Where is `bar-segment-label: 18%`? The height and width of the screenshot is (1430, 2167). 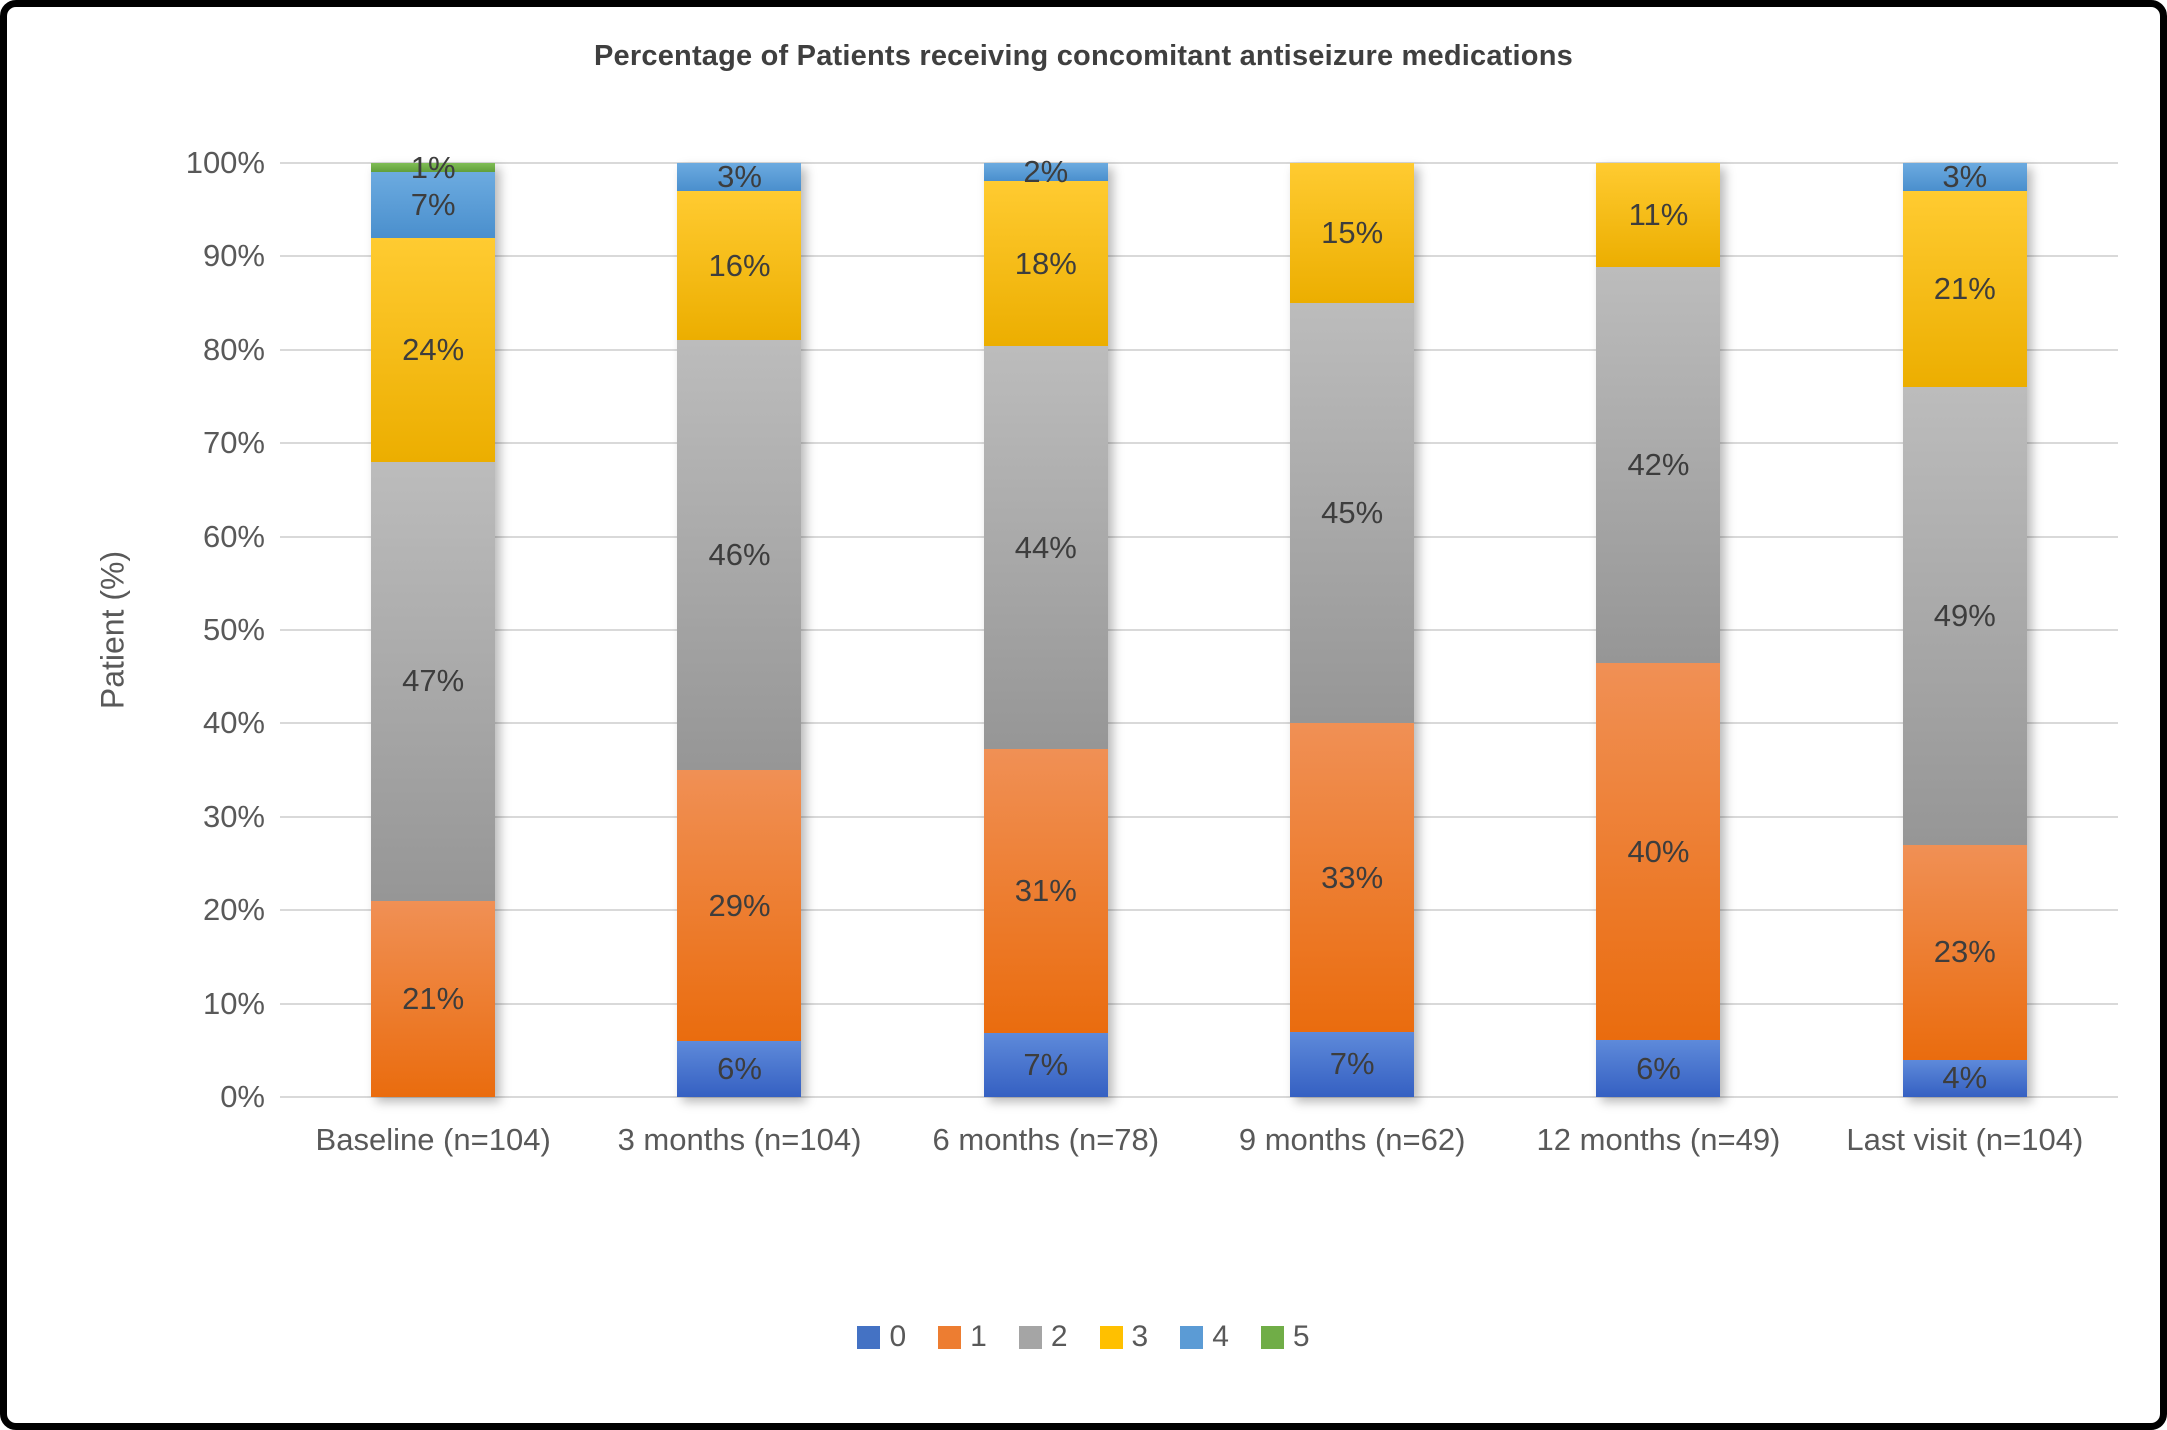 bar-segment-label: 18% is located at coordinates (1045, 263).